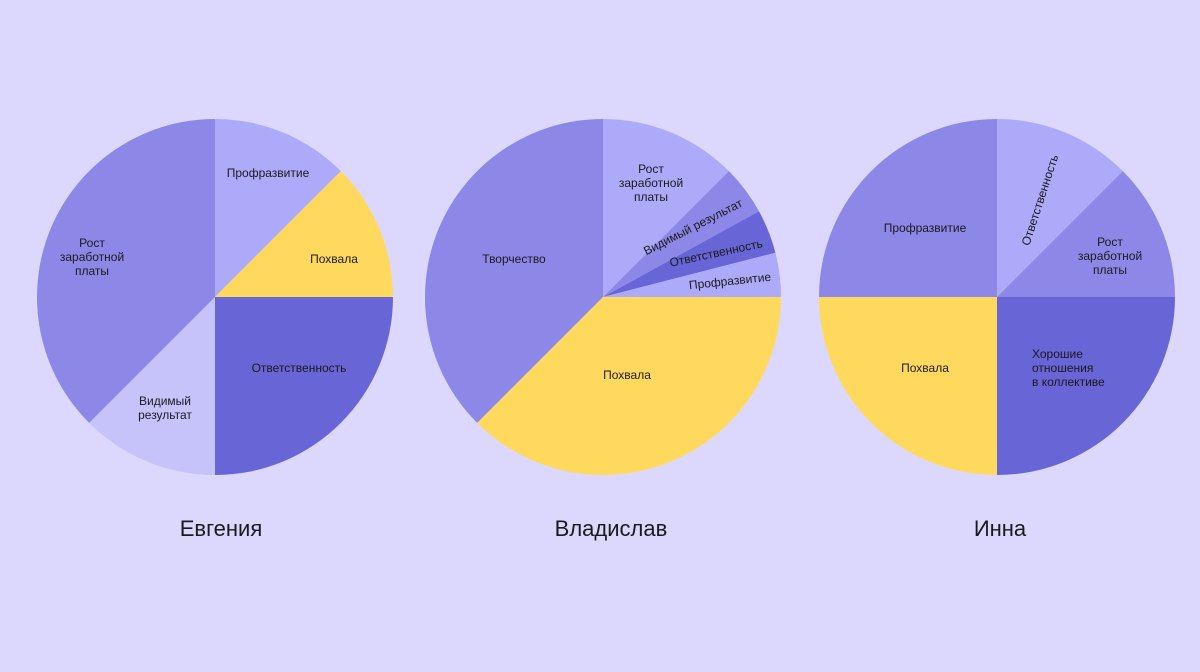  What do you see at coordinates (1068, 368) in the screenshot?
I see `slice-label: Хорошие отношения в коллективе` at bounding box center [1068, 368].